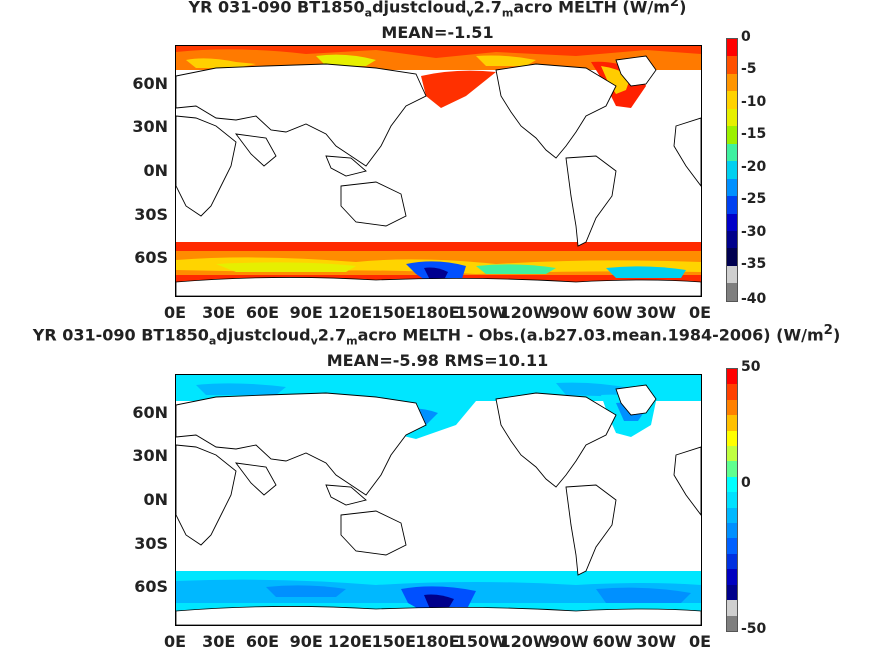 The height and width of the screenshot is (656, 875). Describe the element at coordinates (754, 101) in the screenshot. I see `colorbar-tick-label: -10` at that location.